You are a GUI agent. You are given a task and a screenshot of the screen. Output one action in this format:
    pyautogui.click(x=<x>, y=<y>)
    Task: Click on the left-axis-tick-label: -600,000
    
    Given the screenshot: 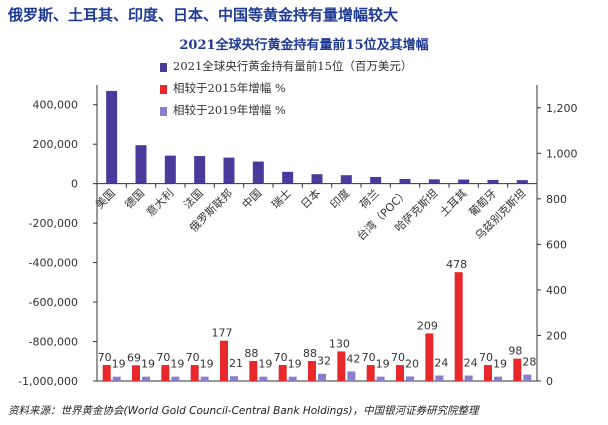 What is the action you would take?
    pyautogui.click(x=53, y=302)
    